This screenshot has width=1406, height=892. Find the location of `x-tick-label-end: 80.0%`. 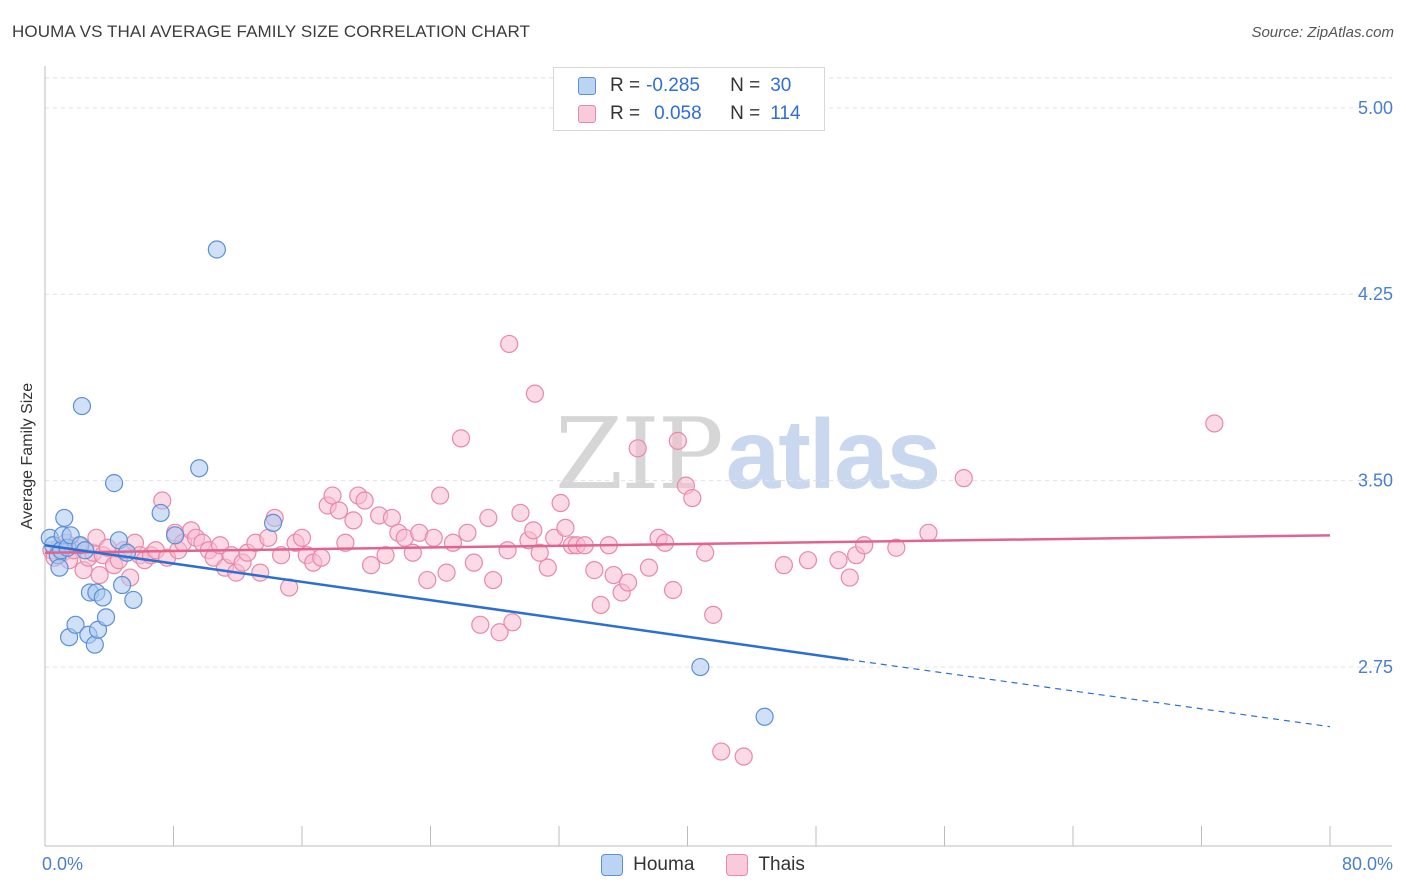

x-tick-label-end: 80.0% is located at coordinates (1367, 864).